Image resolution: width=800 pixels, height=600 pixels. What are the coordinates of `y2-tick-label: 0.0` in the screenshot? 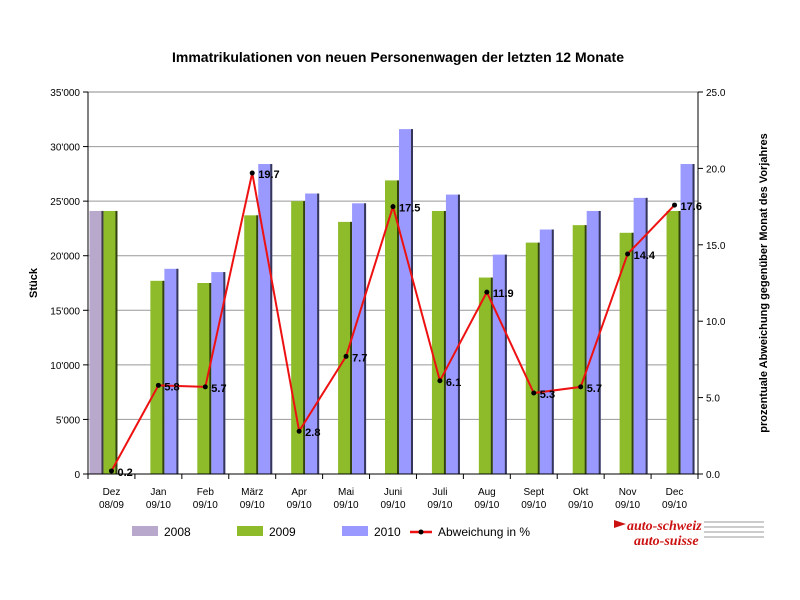 It's located at (713, 475).